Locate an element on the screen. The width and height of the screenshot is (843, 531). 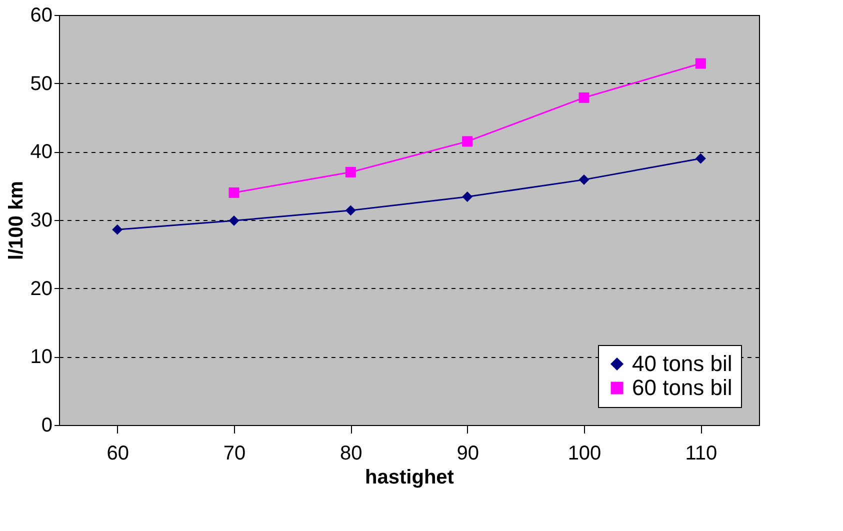
x-axis-title: hastighet is located at coordinates (409, 477).